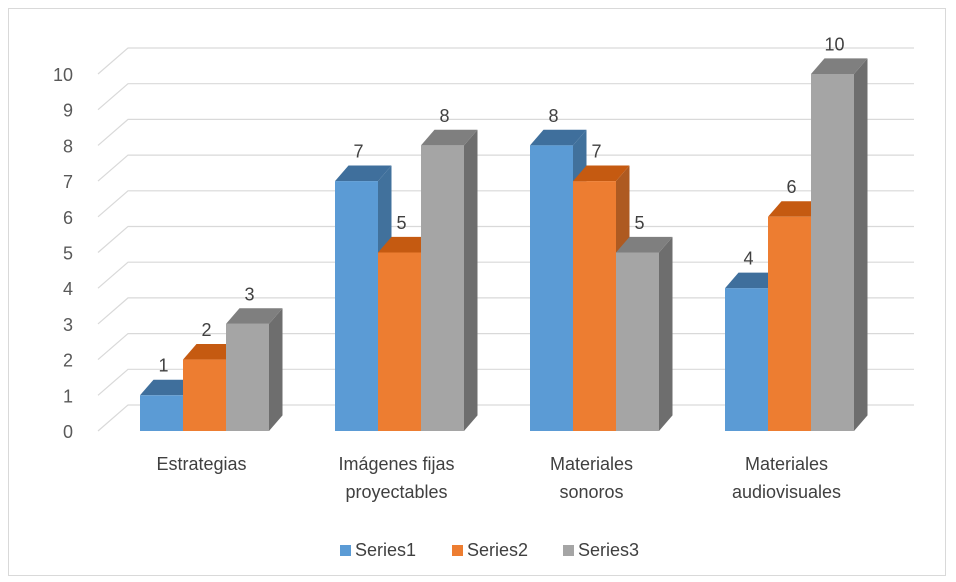 The height and width of the screenshot is (582, 956). Describe the element at coordinates (396, 492) in the screenshot. I see `category-label: proyectables` at that location.